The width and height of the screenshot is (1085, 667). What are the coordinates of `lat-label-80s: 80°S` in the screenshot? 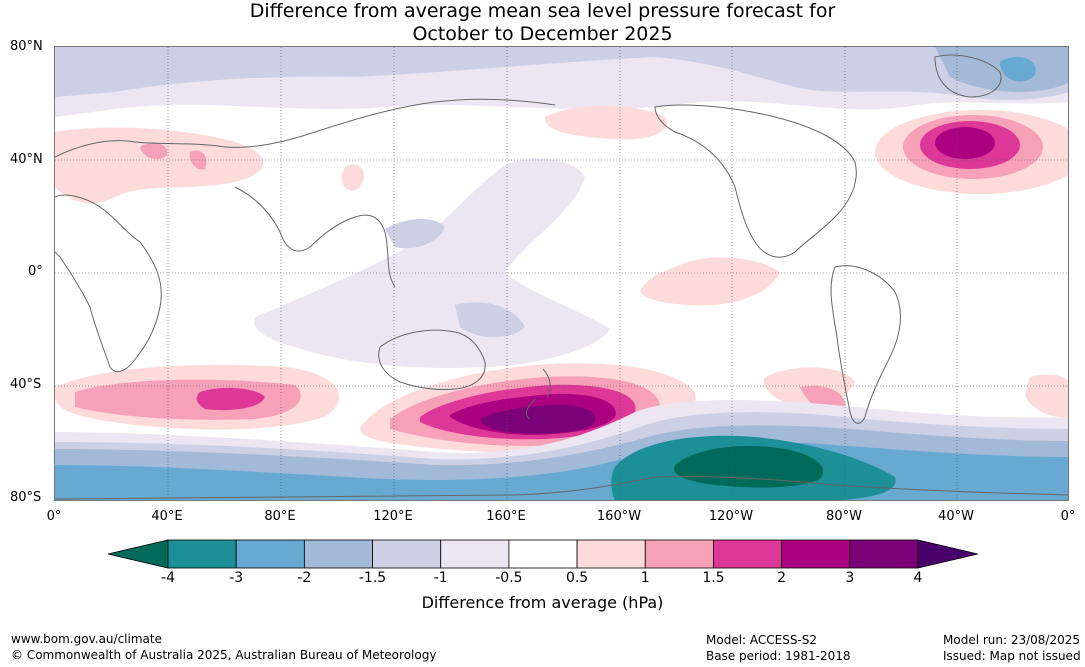 It's located at (26, 497).